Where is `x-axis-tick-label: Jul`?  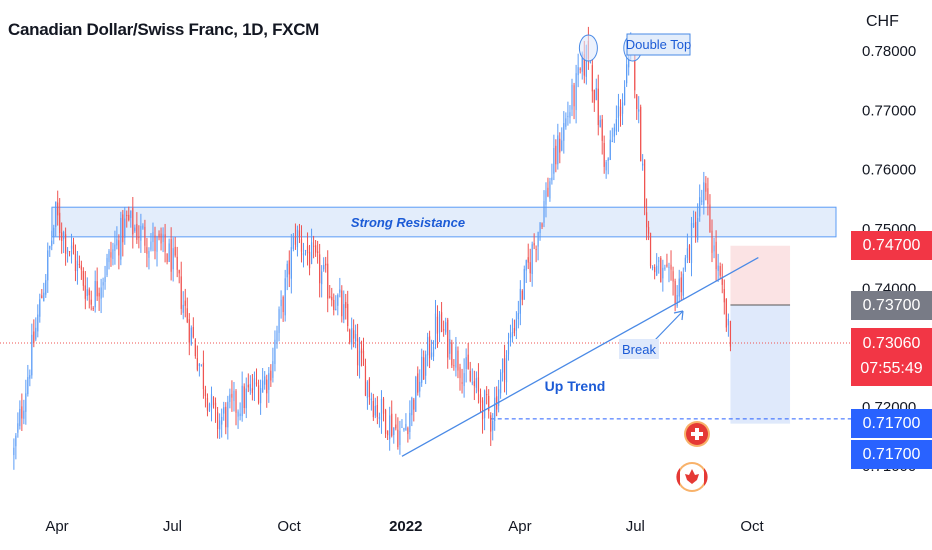
x-axis-tick-label: Jul is located at coordinates (172, 526).